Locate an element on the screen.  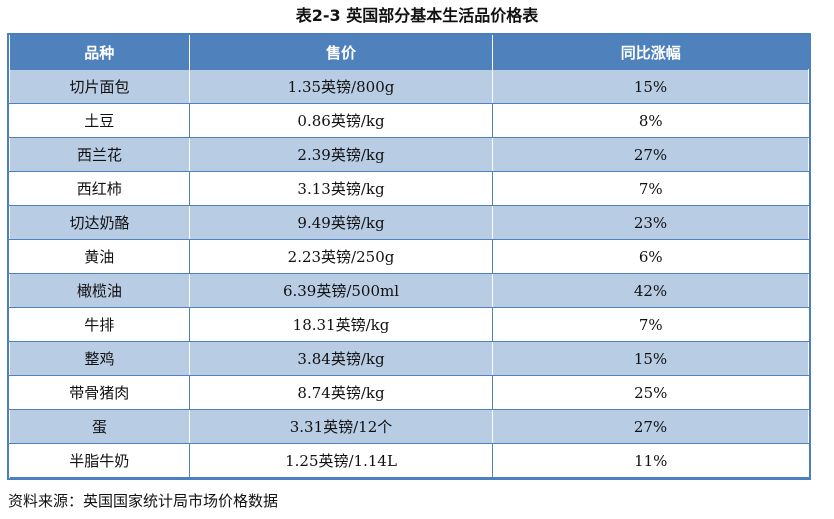
cell-change: 11% is located at coordinates (650, 460).